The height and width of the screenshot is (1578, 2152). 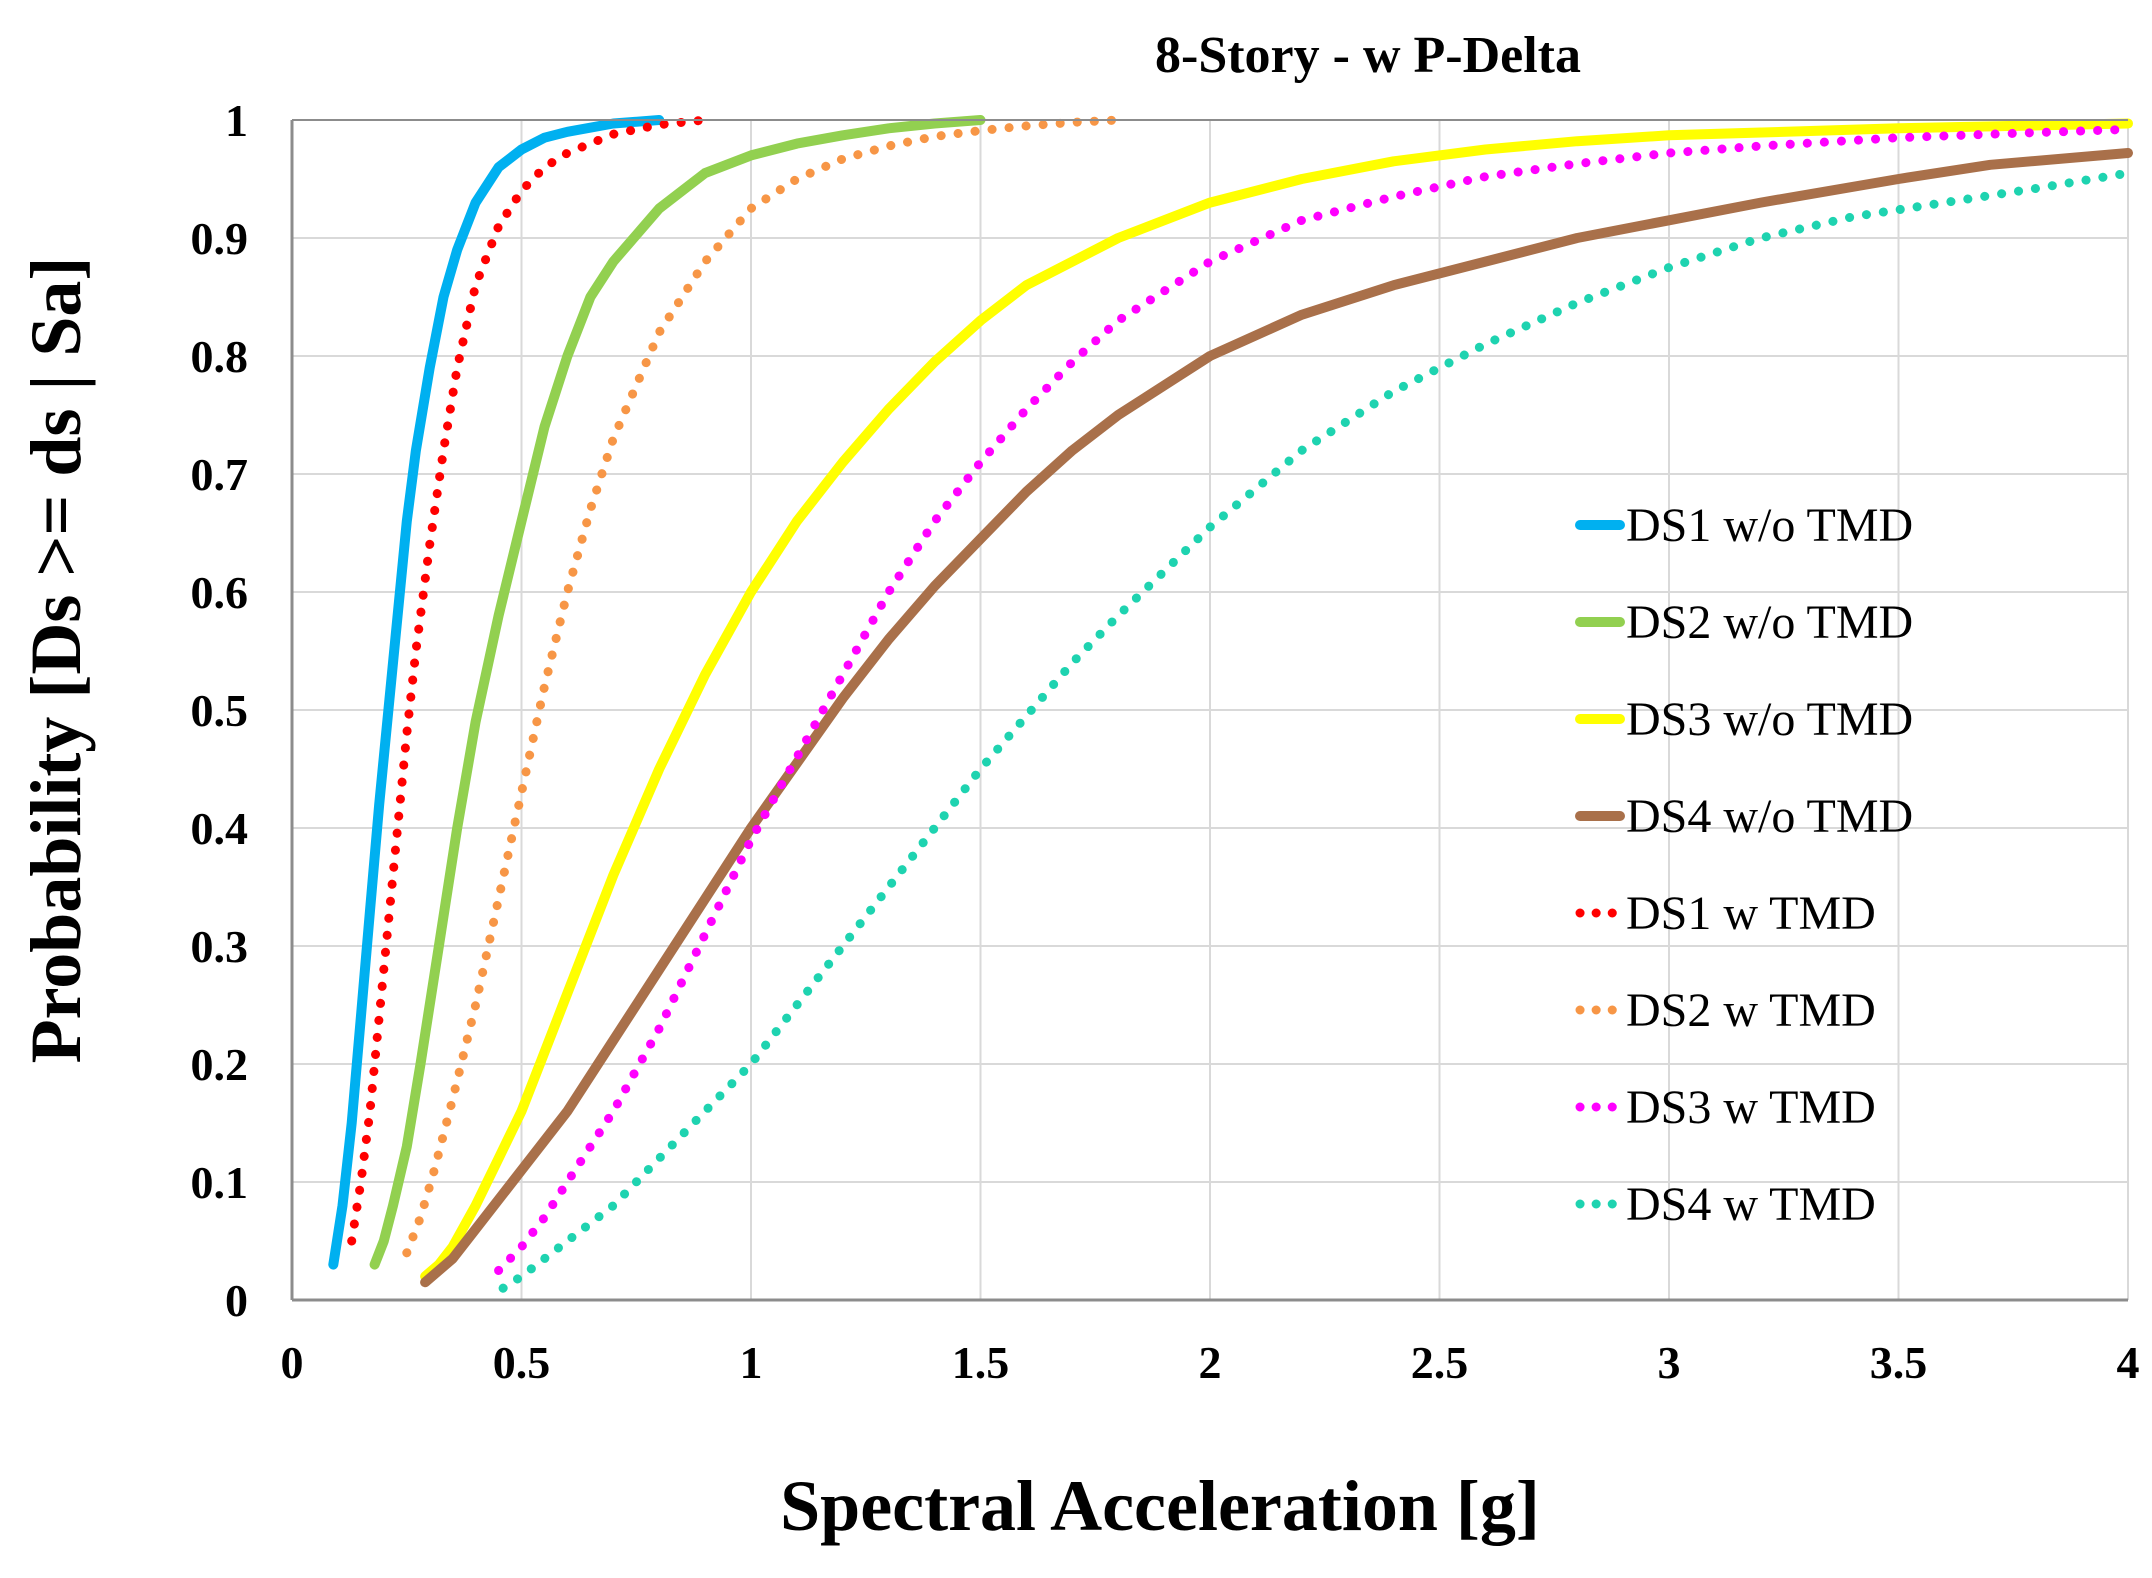 I want to click on x-tick-label: 3, so click(x=1669, y=1362).